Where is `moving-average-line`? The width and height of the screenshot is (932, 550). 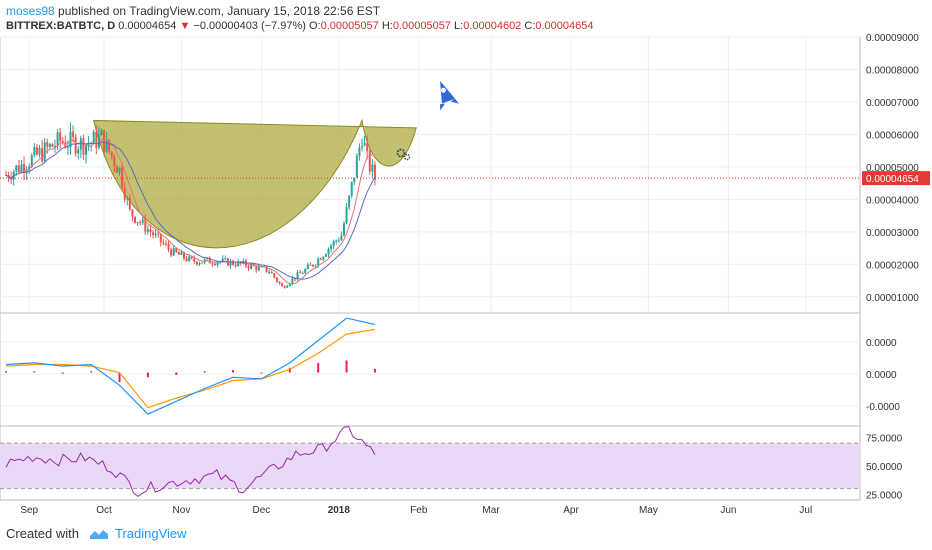
moving-average-line is located at coordinates (190, 212).